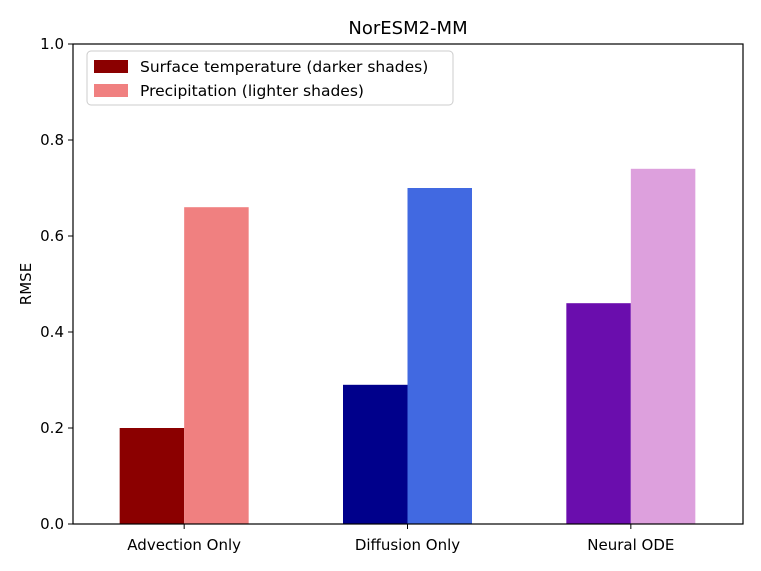 The height and width of the screenshot is (571, 761). I want to click on y-tick-label: 0.4, so click(52, 332).